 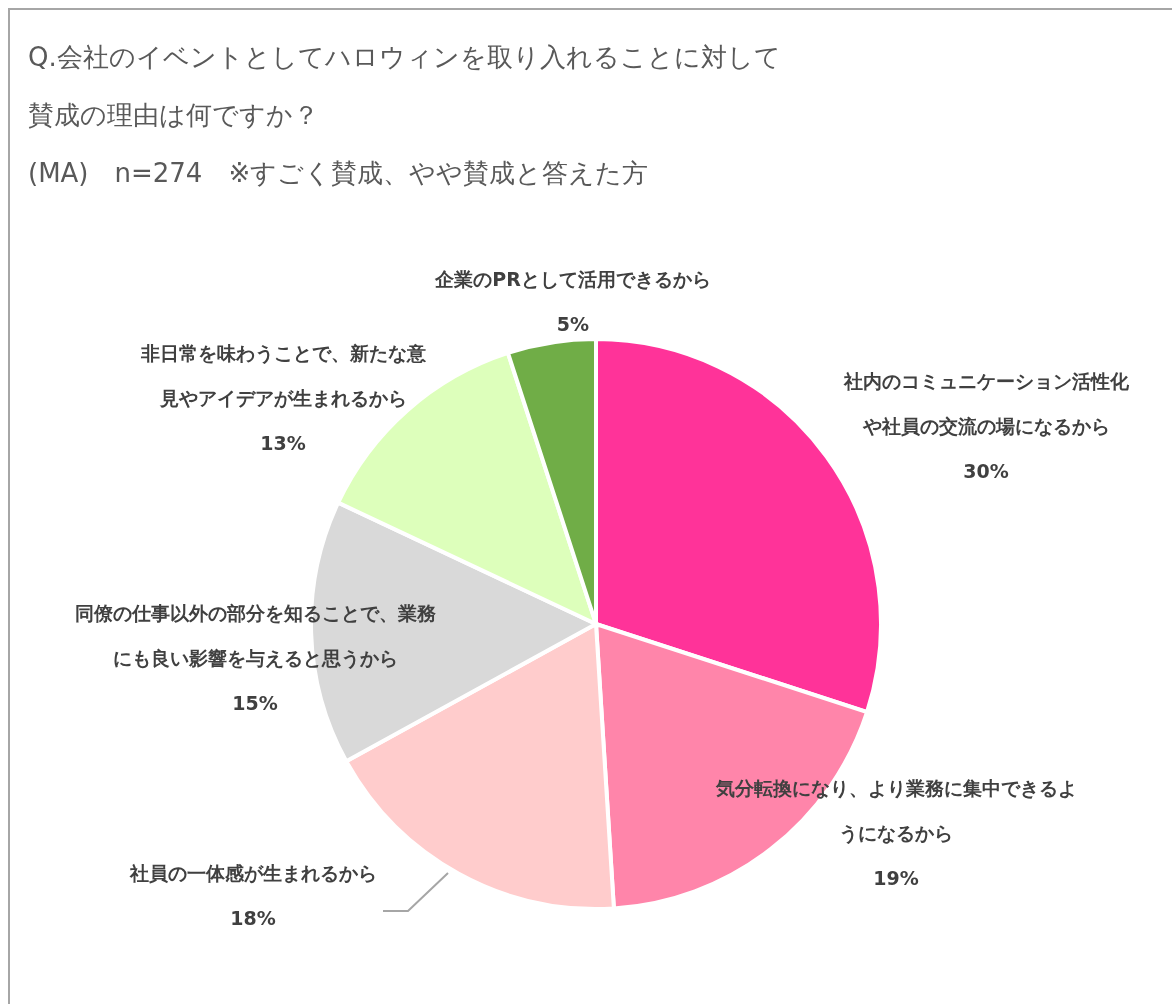 I want to click on slice-label: 企業のPRとして活用できるから, so click(x=572, y=279).